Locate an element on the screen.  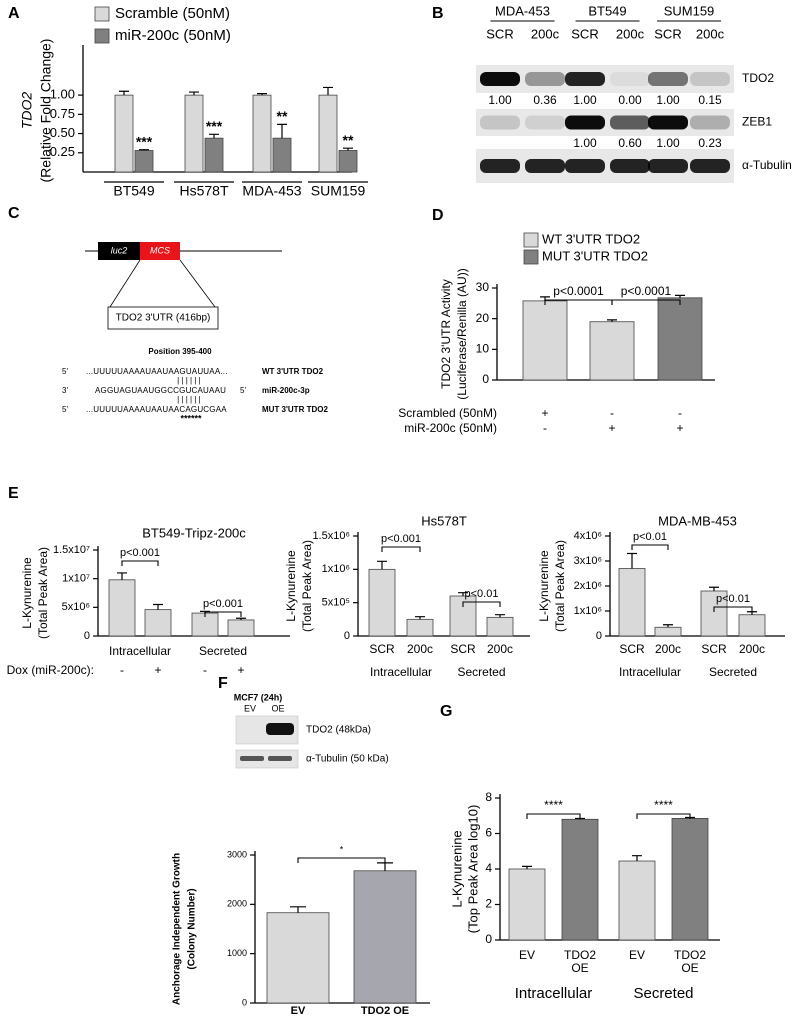
blot-quantification: 0.36 is located at coordinates (545, 100).